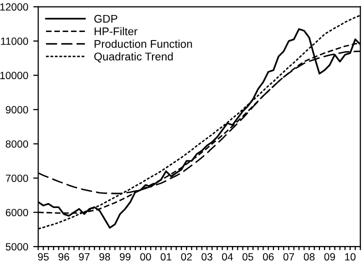  What do you see at coordinates (207, 257) in the screenshot?
I see `x-tick-label: 03` at bounding box center [207, 257].